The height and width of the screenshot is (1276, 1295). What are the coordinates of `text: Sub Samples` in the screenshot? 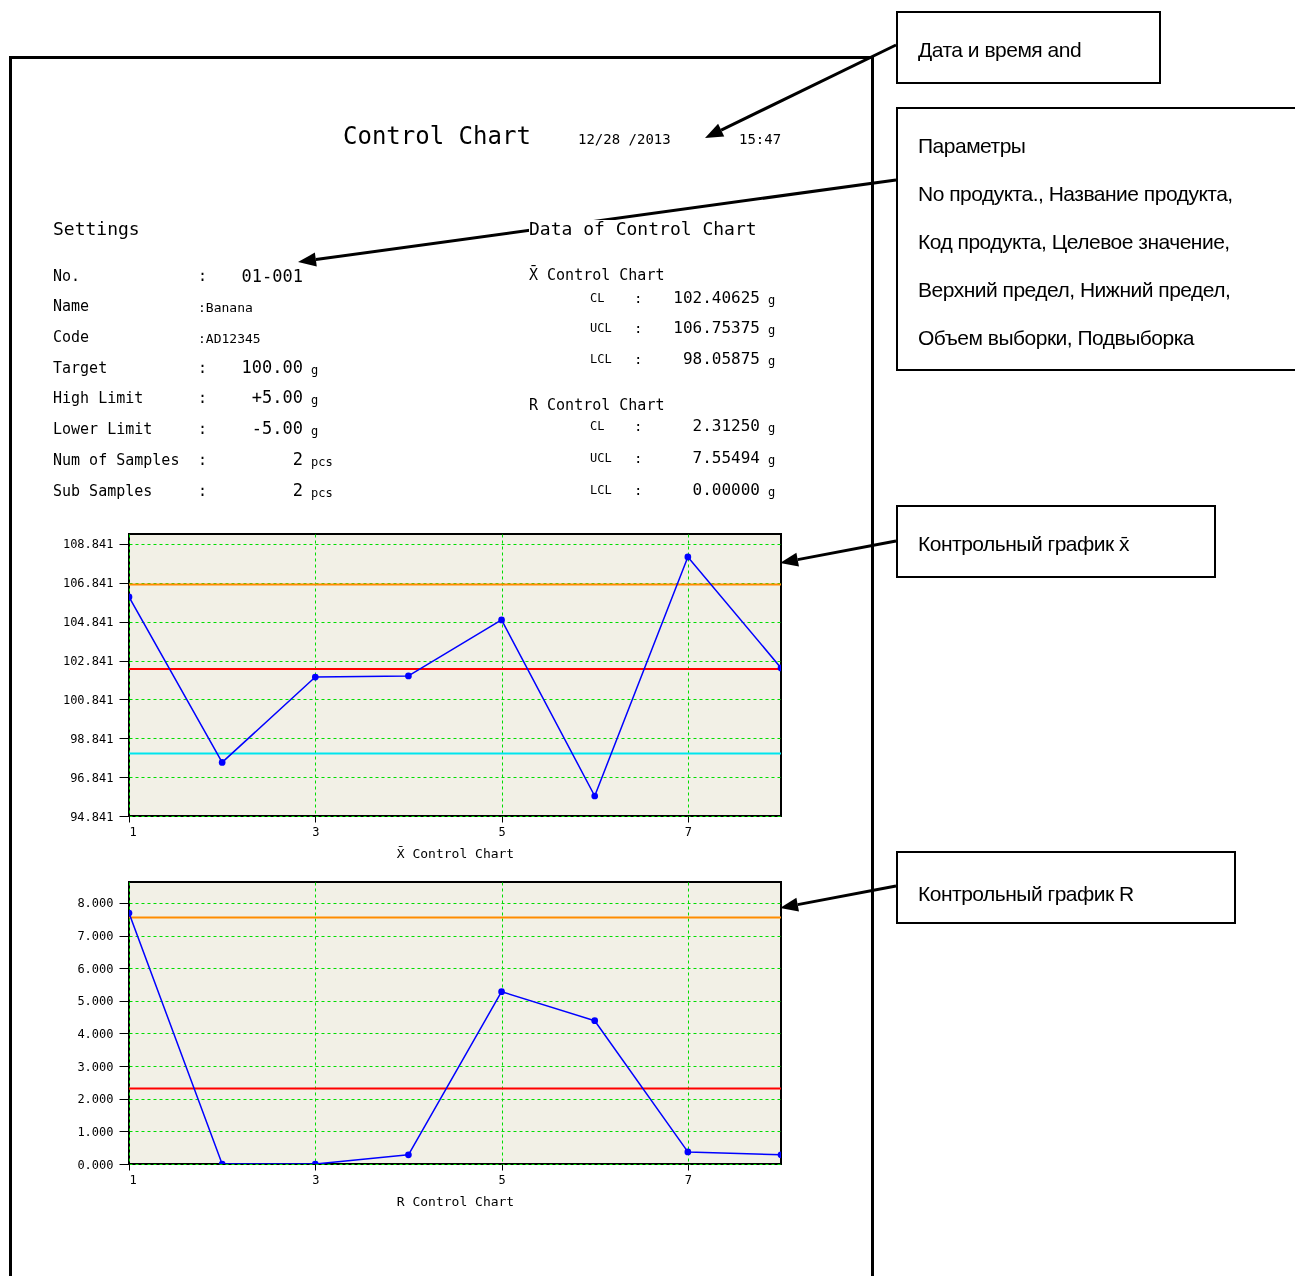 It's located at (103, 491).